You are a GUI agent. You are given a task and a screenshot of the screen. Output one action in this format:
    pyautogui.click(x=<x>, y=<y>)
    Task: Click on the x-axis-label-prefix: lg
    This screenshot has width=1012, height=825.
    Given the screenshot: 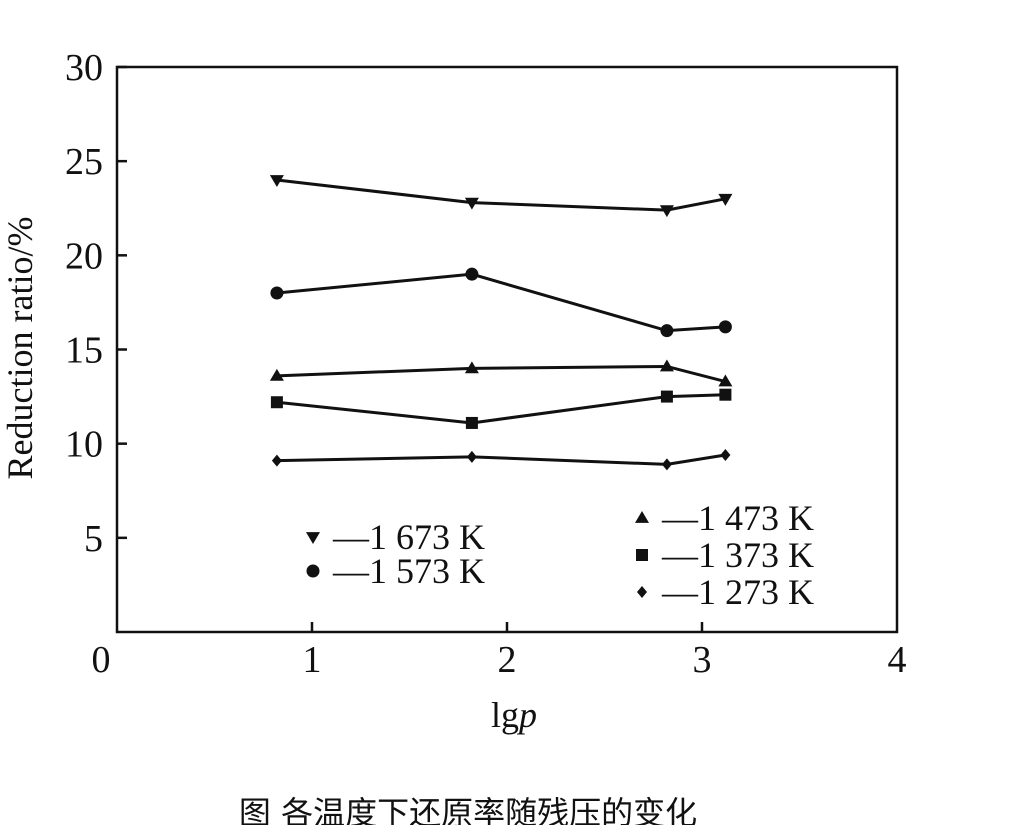 What is the action you would take?
    pyautogui.click(x=505, y=715)
    